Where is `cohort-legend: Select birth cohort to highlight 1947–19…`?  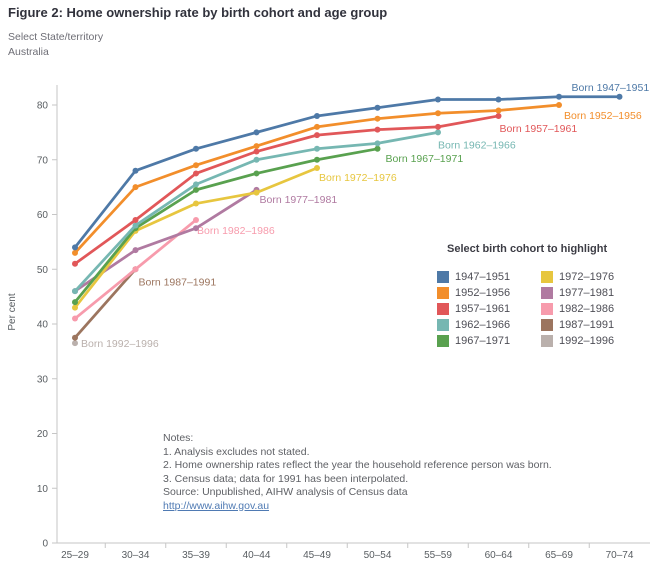 cohort-legend: Select birth cohort to highlight 1947–19… is located at coordinates (544, 296).